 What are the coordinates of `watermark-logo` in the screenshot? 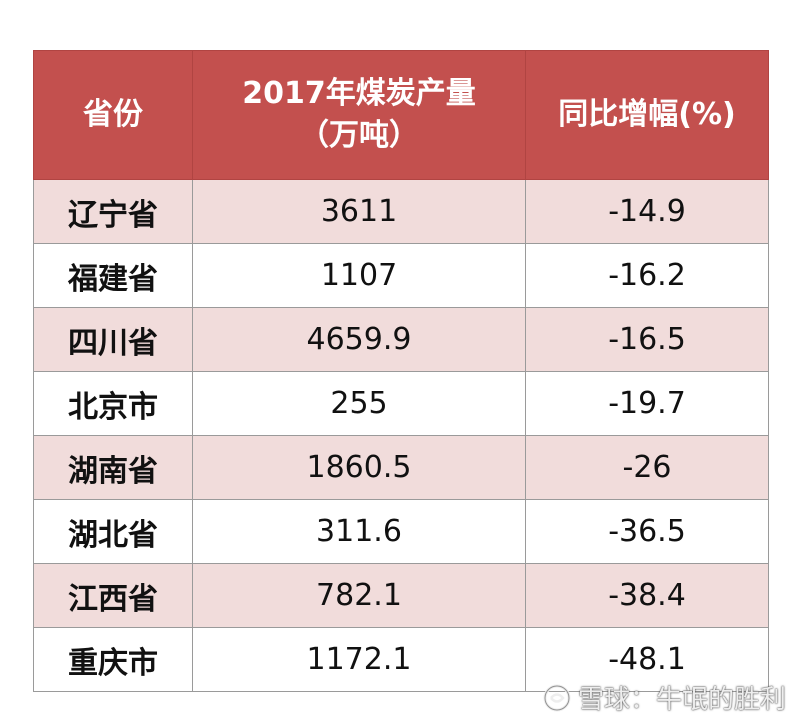 It's located at (557, 697).